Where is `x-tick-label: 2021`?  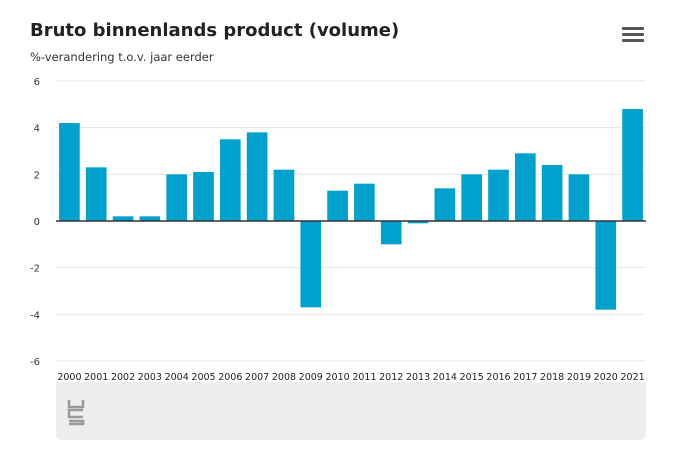
x-tick-label: 2021 is located at coordinates (632, 377).